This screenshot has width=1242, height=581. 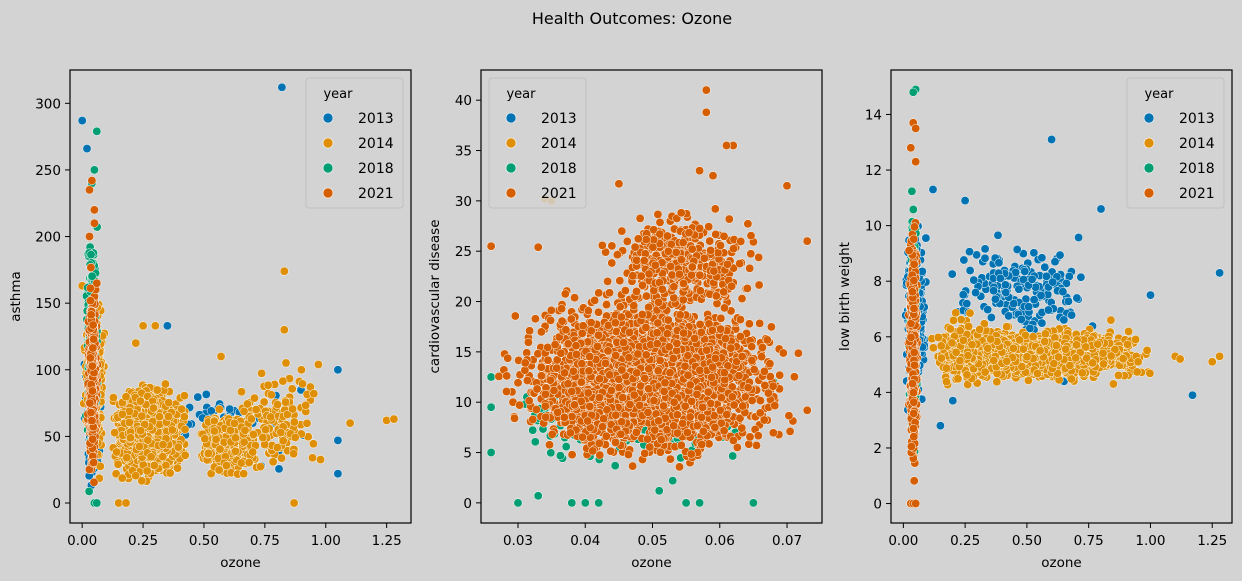 I want to click on y-axis-label: asthma, so click(x=16, y=296).